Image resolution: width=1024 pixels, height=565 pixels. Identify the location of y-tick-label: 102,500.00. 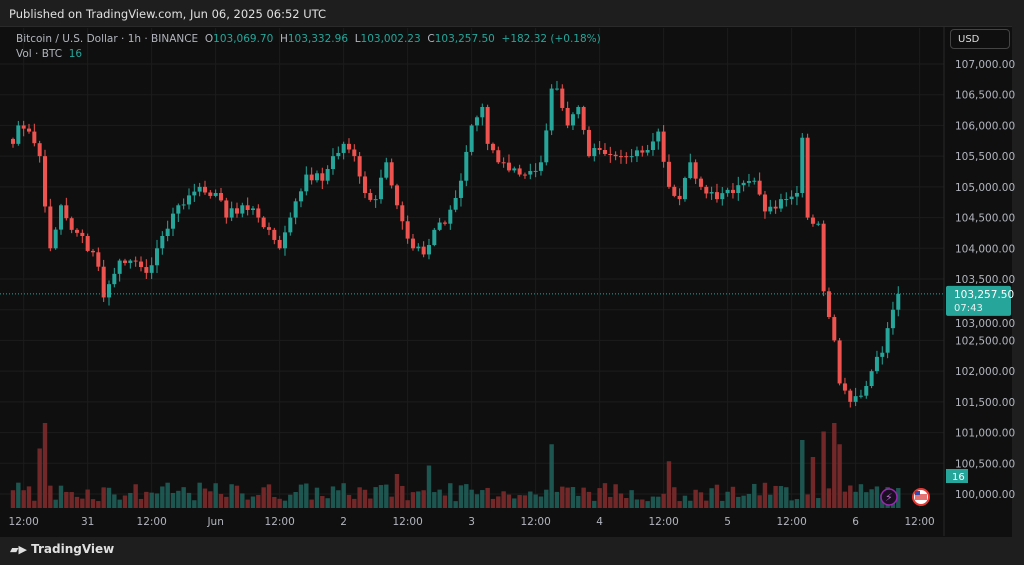
(985, 341).